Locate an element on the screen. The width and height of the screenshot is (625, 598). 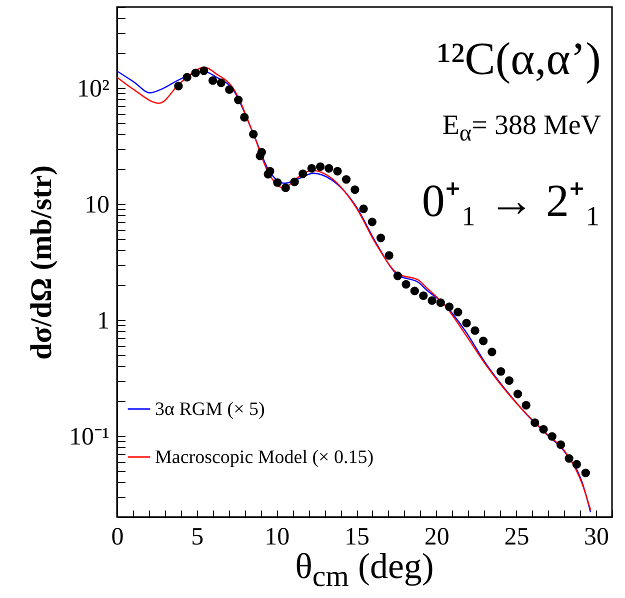
x-tick-label: 10 is located at coordinates (277, 537).